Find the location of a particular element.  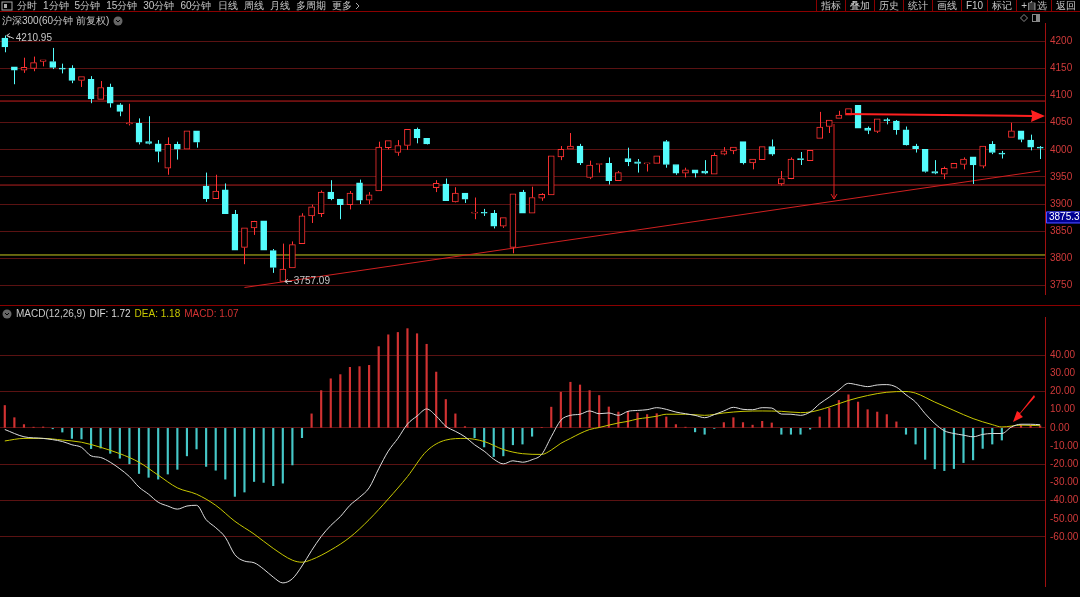

text: 历史 is located at coordinates (888, 5).